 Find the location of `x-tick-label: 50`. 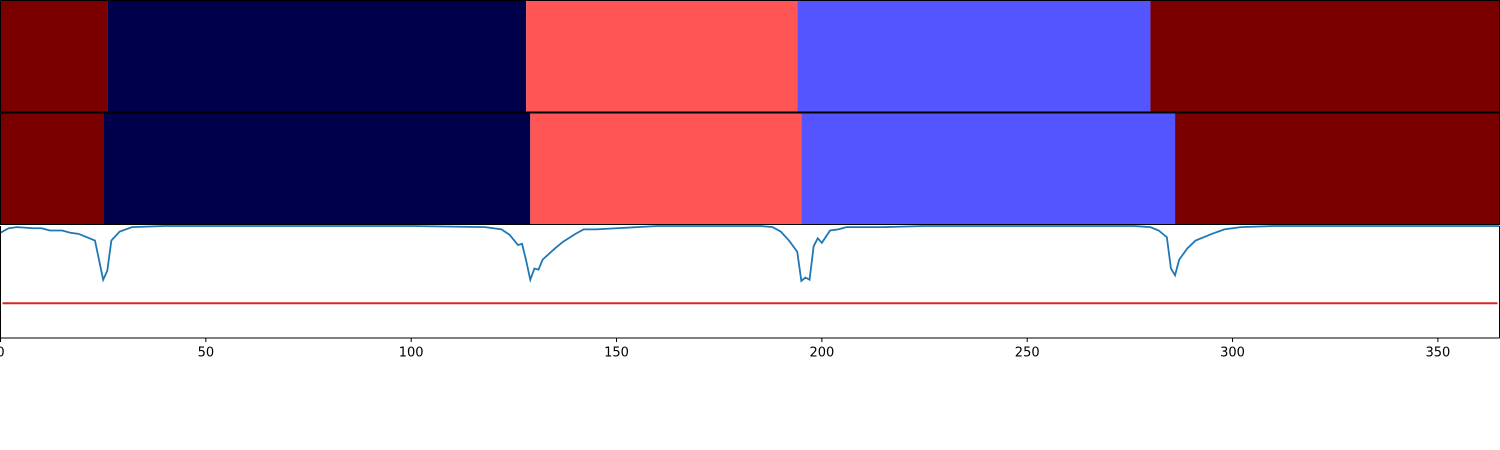

x-tick-label: 50 is located at coordinates (206, 353).